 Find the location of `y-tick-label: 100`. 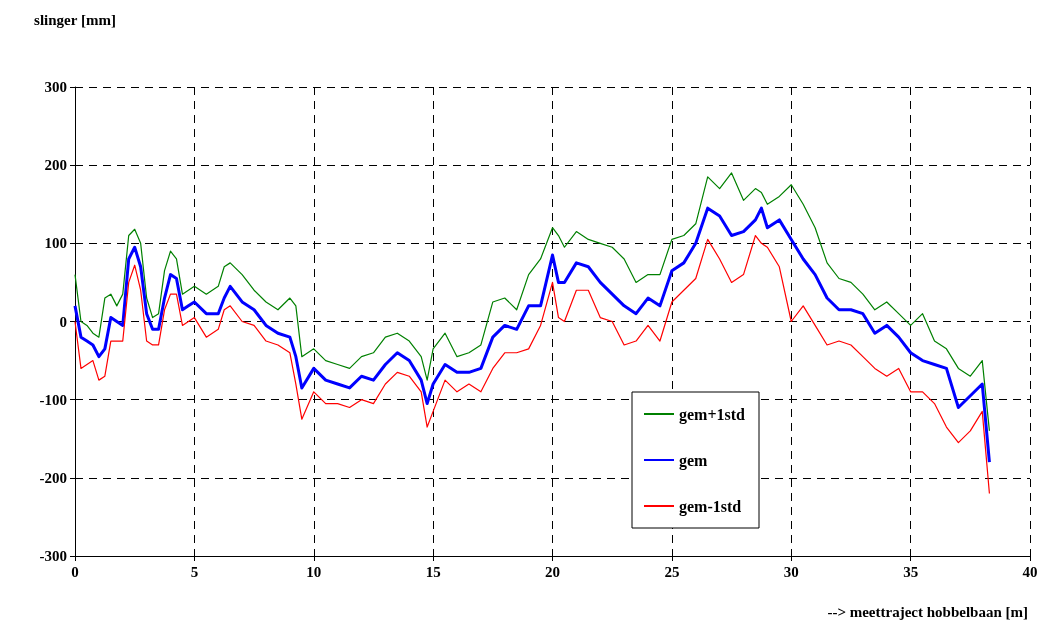

y-tick-label: 100 is located at coordinates (55, 243).